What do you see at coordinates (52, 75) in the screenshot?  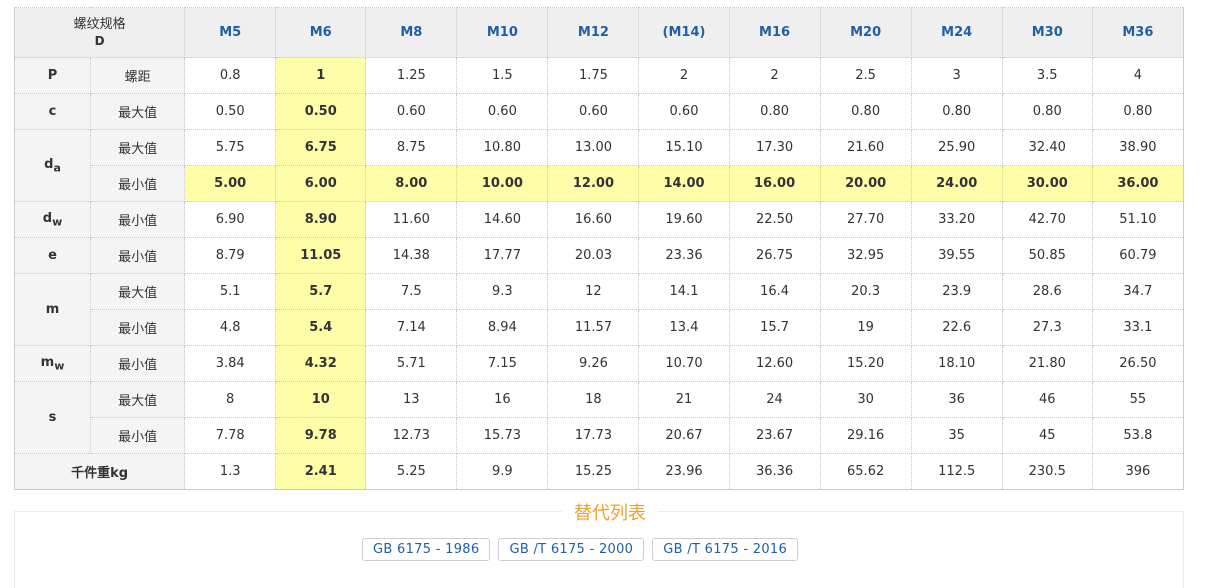 I see `parameter-symbol-text: P` at bounding box center [52, 75].